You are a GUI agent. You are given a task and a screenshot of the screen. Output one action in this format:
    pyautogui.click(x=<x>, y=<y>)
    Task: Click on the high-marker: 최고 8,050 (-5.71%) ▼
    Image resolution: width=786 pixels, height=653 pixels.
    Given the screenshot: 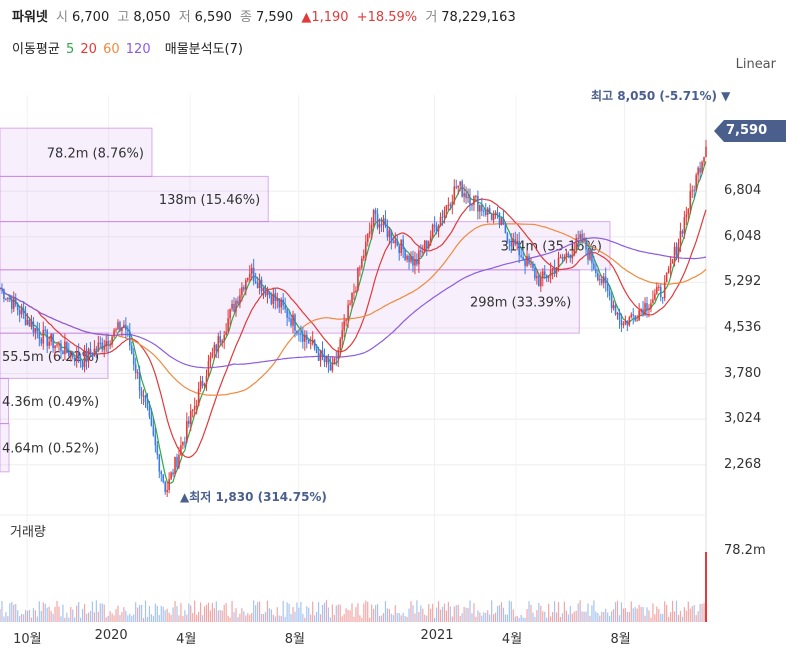 What is the action you would take?
    pyautogui.click(x=661, y=95)
    